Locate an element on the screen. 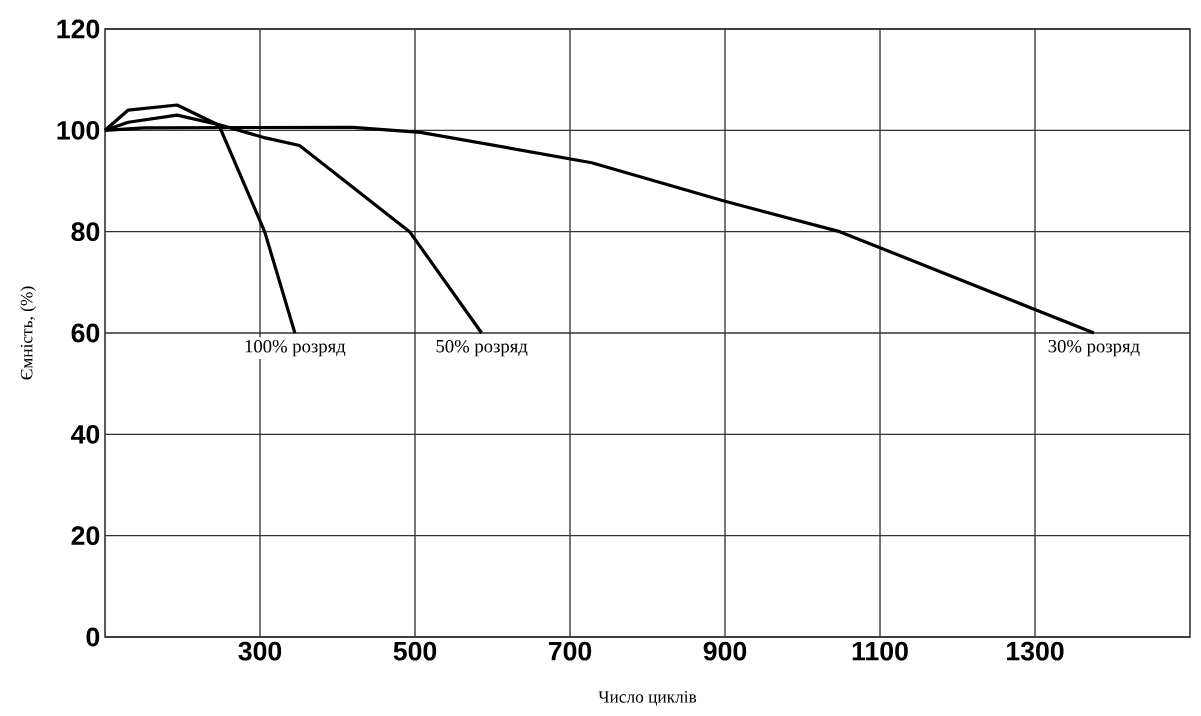  x-axis-title: Число циклів is located at coordinates (647, 698).